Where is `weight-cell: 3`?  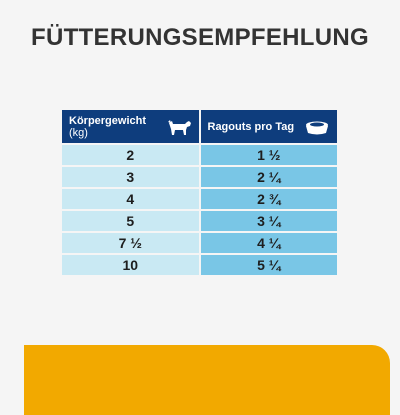
weight-cell: 3 is located at coordinates (130, 177).